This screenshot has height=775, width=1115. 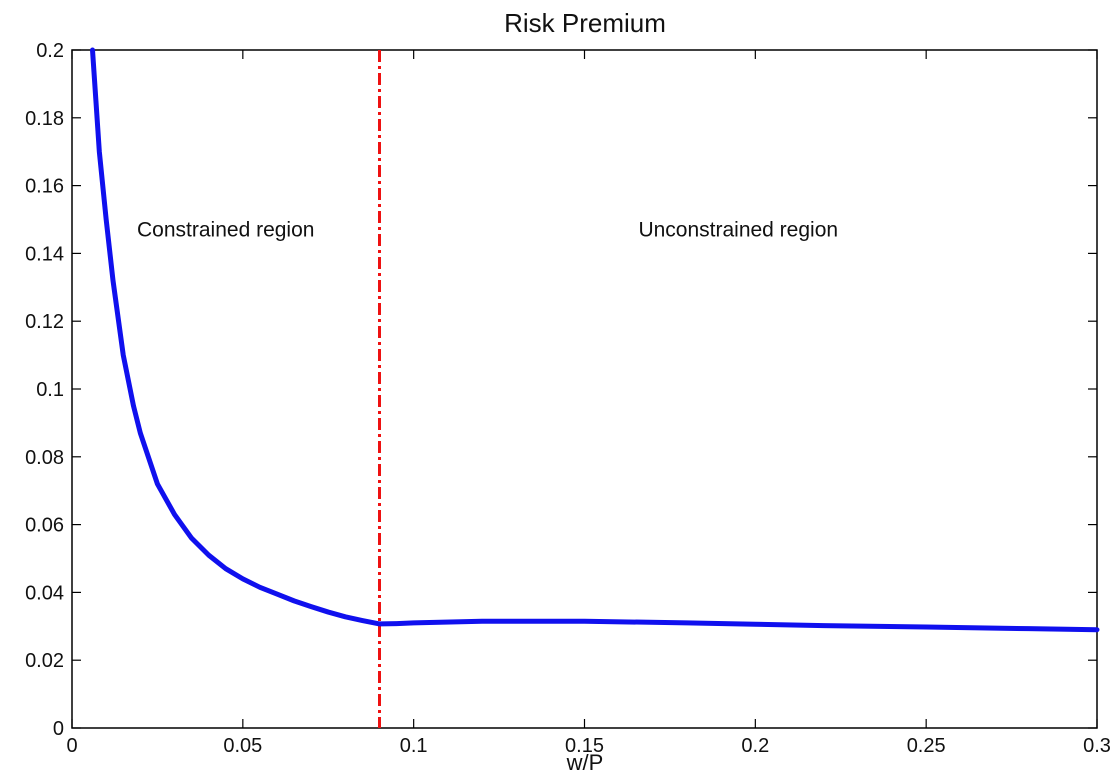 What do you see at coordinates (1097, 746) in the screenshot?
I see `x-tick-label: 0.3` at bounding box center [1097, 746].